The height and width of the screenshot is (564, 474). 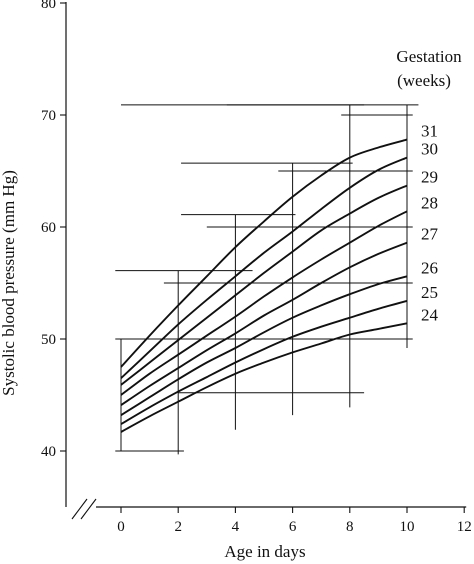 I want to click on x-tick-label: 8, so click(x=350, y=527).